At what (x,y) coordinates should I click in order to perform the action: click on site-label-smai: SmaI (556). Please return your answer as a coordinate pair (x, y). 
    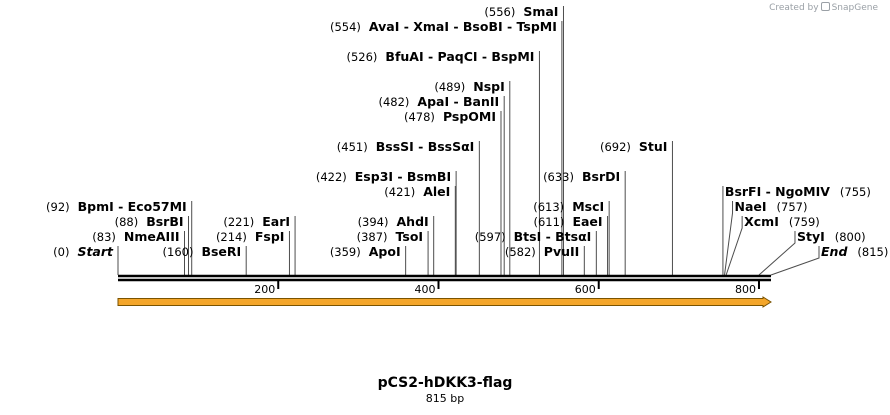
    Looking at the image, I should click on (521, 11).